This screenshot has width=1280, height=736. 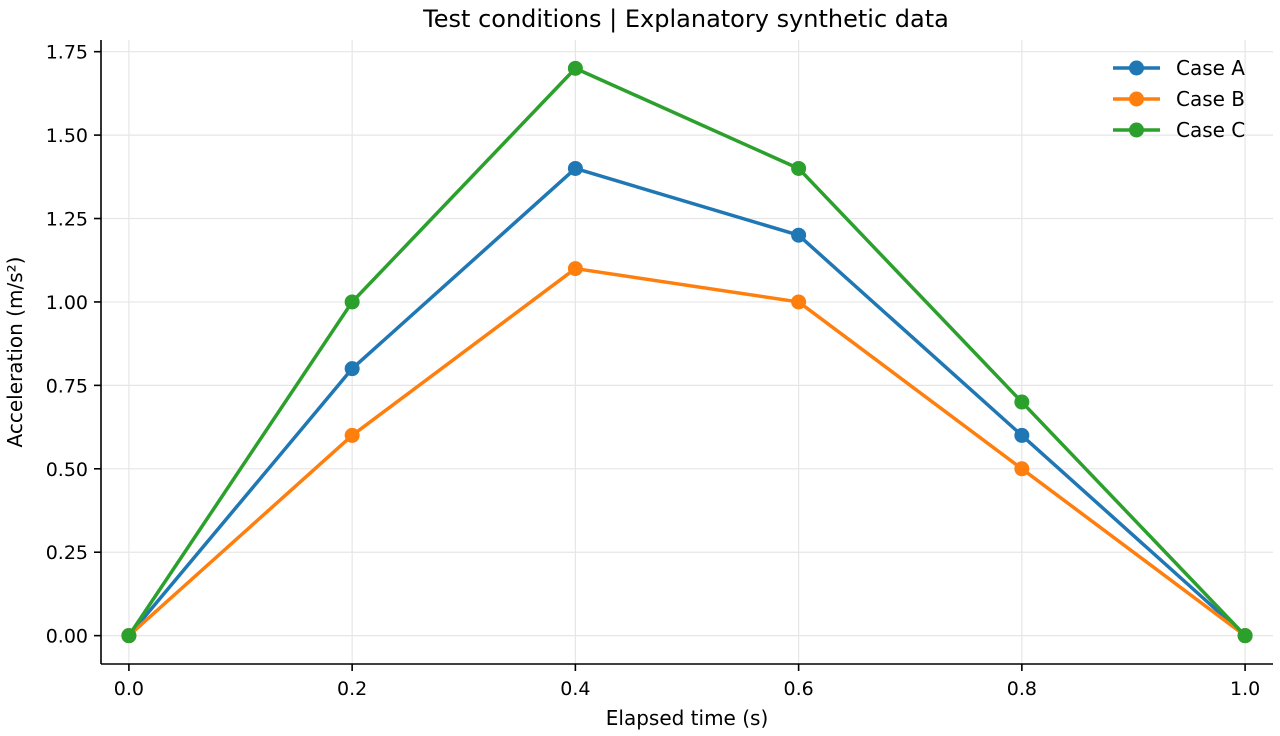 What do you see at coordinates (67, 53) in the screenshot?
I see `y-tick-label-7: 1.75` at bounding box center [67, 53].